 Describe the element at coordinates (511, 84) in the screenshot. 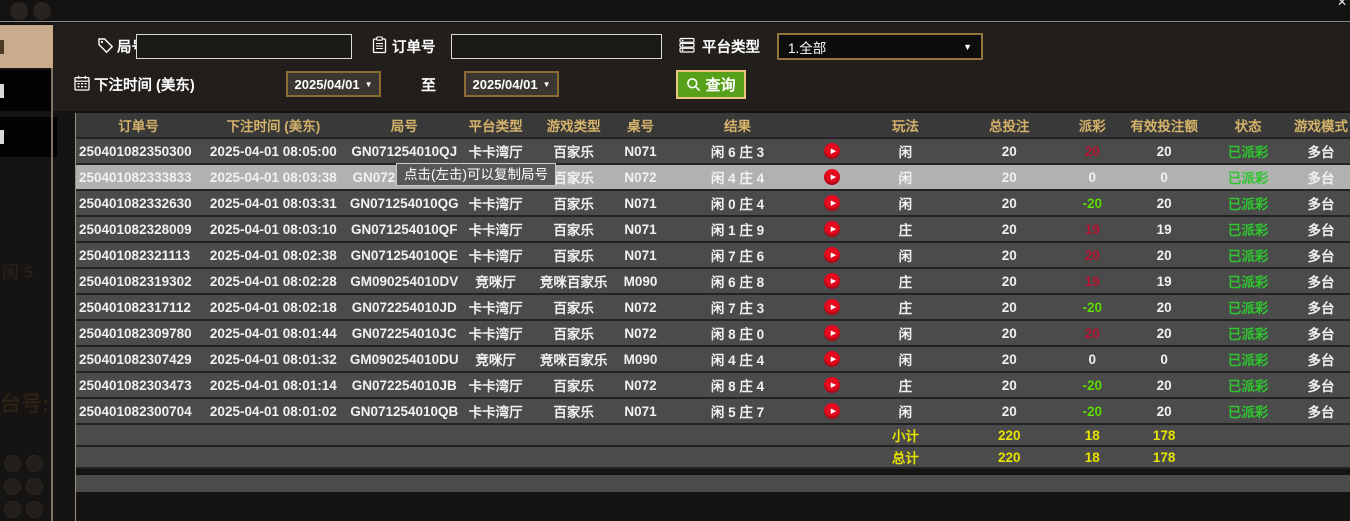

I see `date-to-picker: 2025/04/01 ▼` at that location.